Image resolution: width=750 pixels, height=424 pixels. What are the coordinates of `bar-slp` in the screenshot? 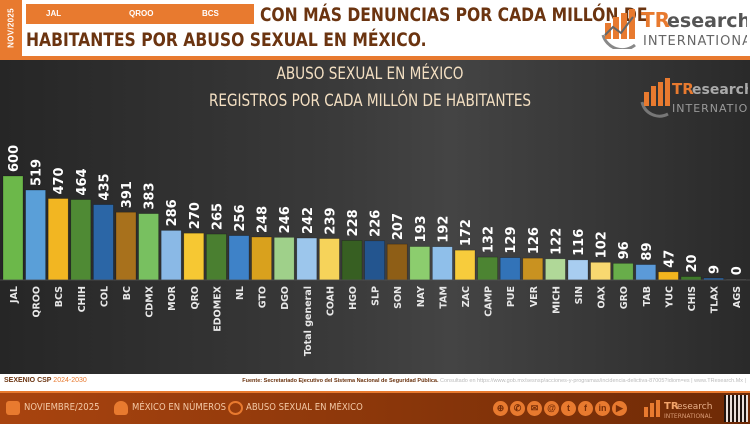 It's located at (374, 260).